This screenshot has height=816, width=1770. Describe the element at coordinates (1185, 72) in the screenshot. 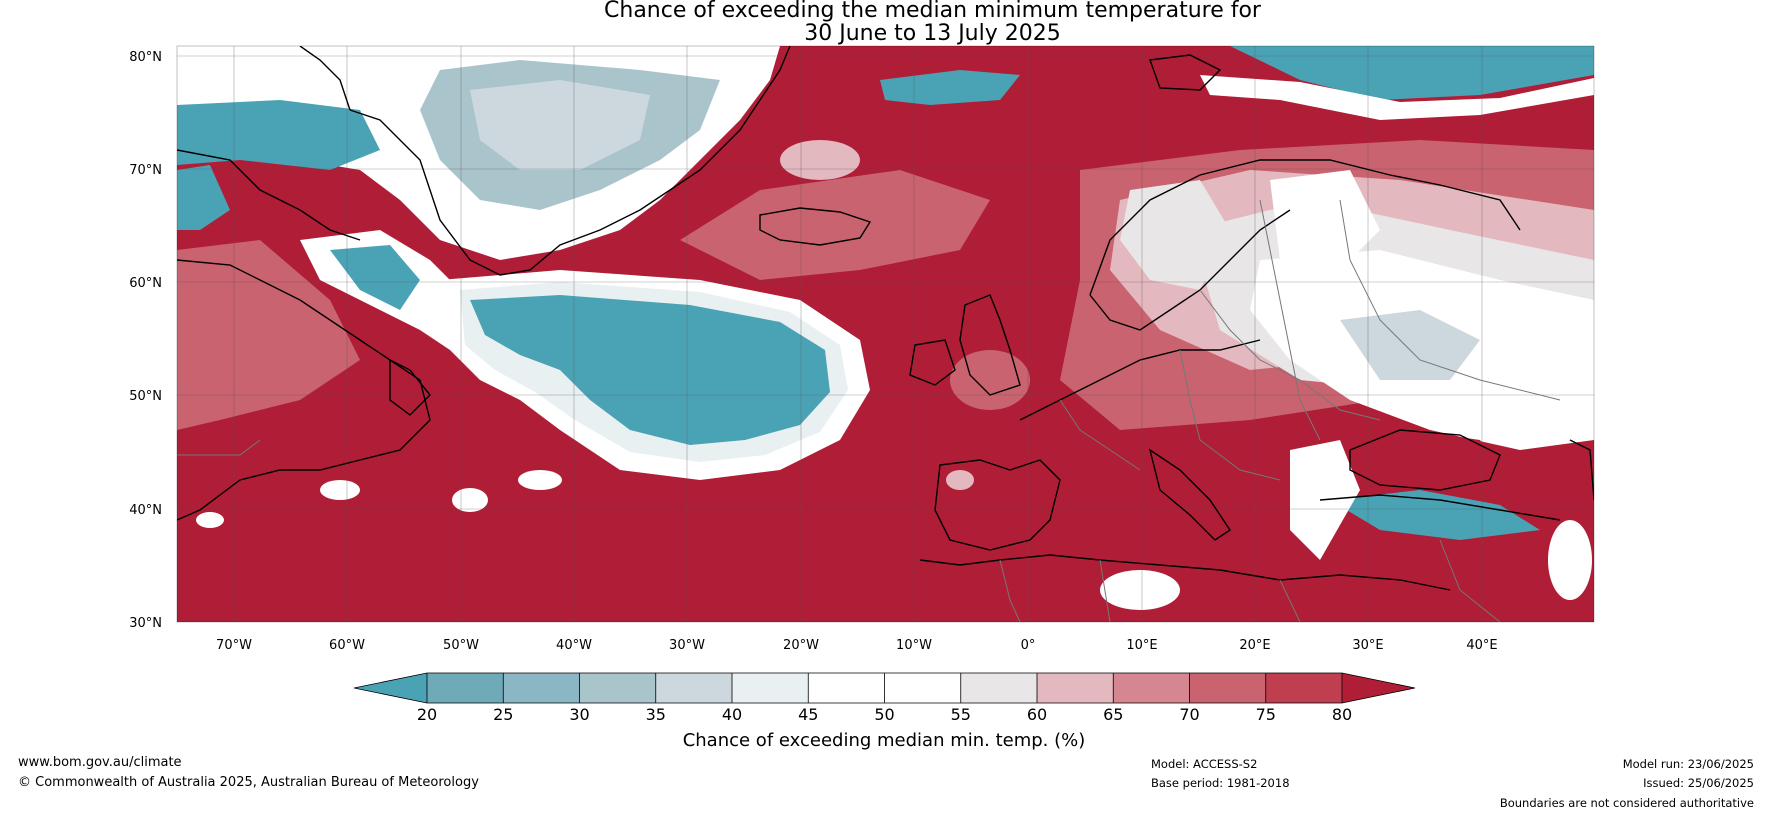

I see `coastline-svalbard` at that location.